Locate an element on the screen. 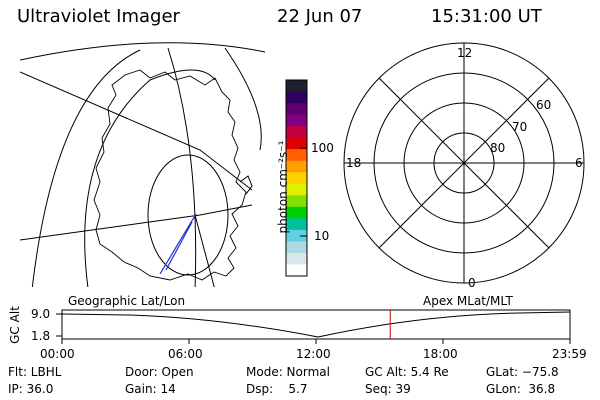  colorbar-frame is located at coordinates (296, 178).